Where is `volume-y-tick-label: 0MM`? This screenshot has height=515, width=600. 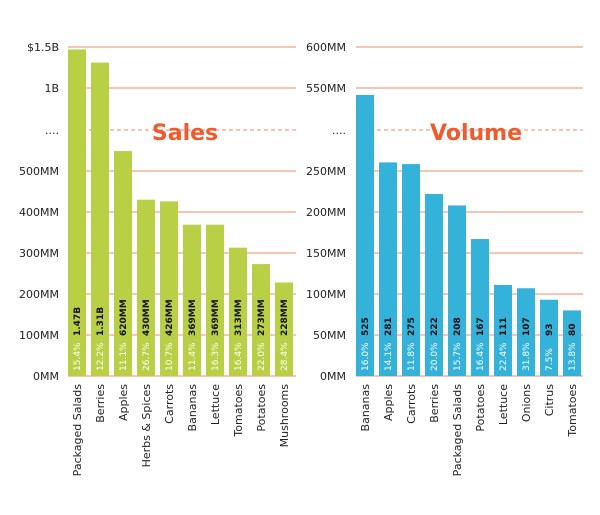
volume-y-tick-label: 0MM is located at coordinates (333, 376).